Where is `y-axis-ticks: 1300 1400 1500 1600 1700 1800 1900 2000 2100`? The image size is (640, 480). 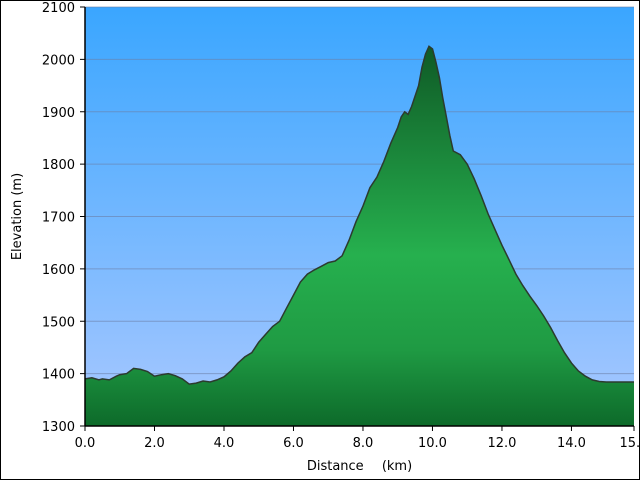
y-axis-ticks: 1300 1400 1500 1600 1700 1800 1900 2000 2100 is located at coordinates (63, 218).